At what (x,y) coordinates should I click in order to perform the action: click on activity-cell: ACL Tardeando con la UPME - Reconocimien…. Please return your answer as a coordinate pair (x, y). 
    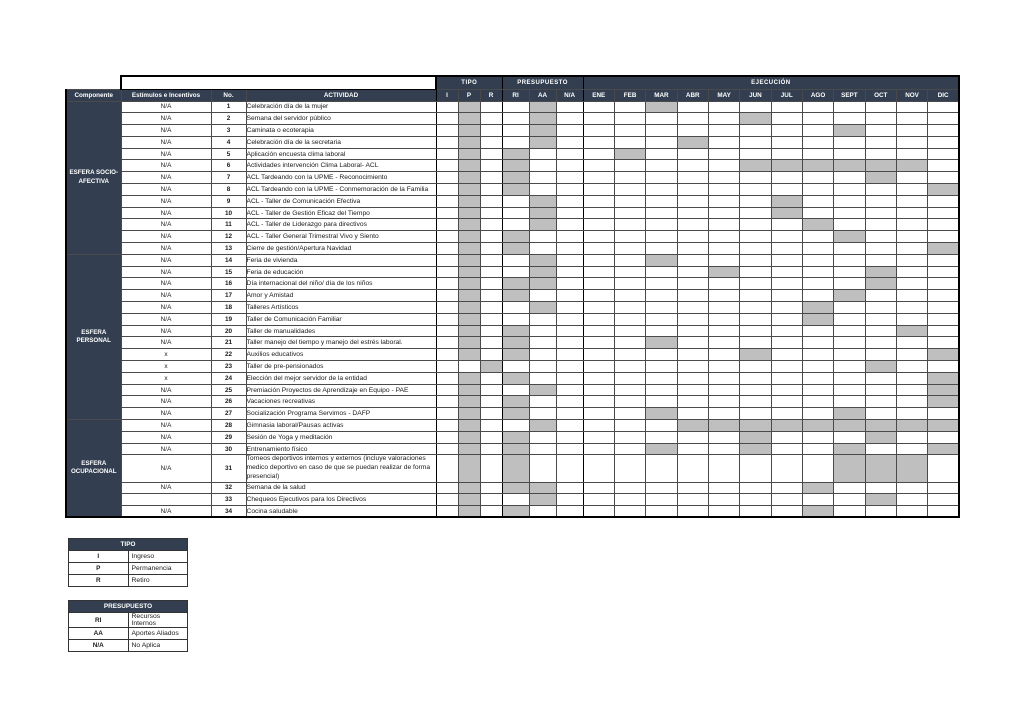
    Looking at the image, I should click on (341, 178).